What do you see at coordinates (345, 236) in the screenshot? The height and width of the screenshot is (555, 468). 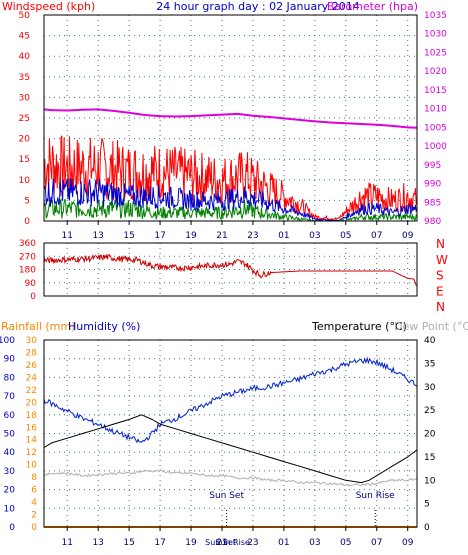 I see `wind-x-tick-label: 05` at bounding box center [345, 236].